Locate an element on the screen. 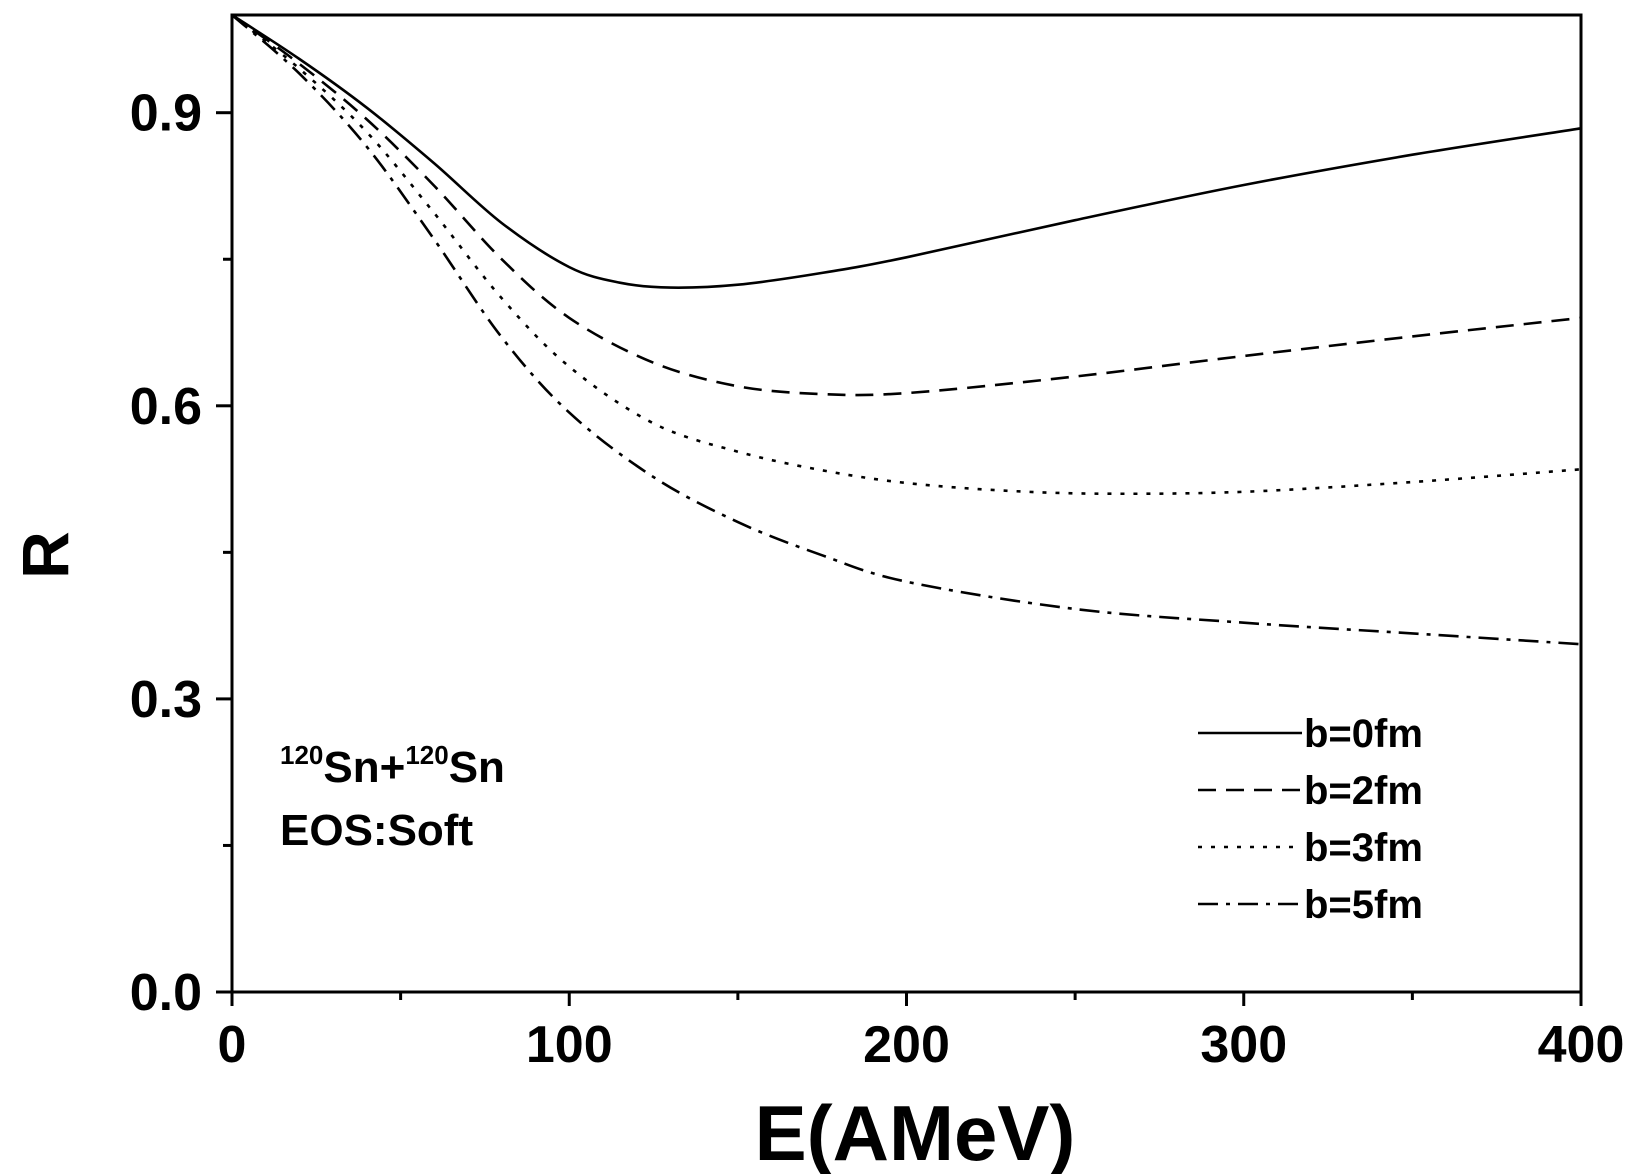 This screenshot has width=1632, height=1174. reaction-nucleus-2: Sn is located at coordinates (477, 767).